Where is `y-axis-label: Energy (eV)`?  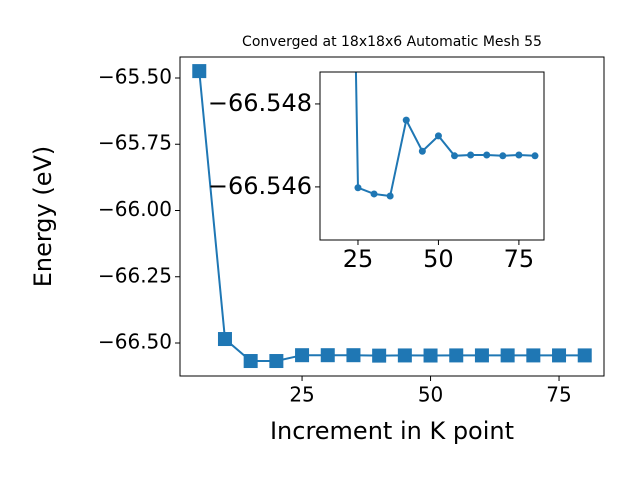 y-axis-label: Energy (eV) is located at coordinates (43, 217).